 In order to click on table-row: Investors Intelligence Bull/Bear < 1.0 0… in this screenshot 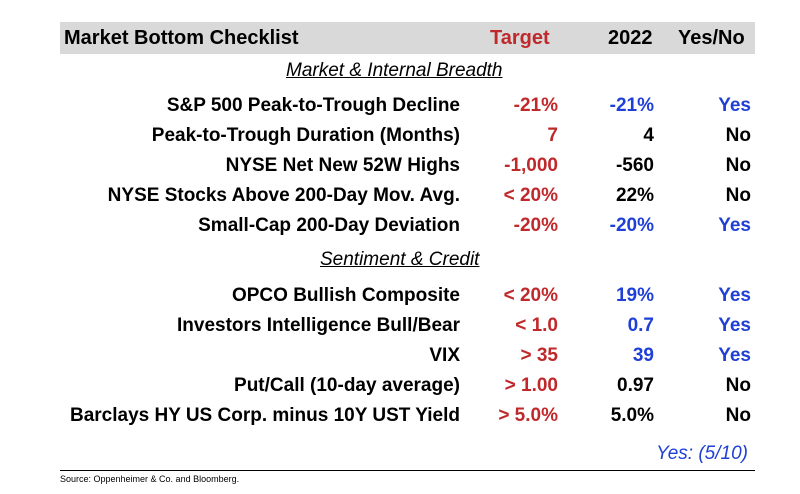, I will do `click(407, 326)`.